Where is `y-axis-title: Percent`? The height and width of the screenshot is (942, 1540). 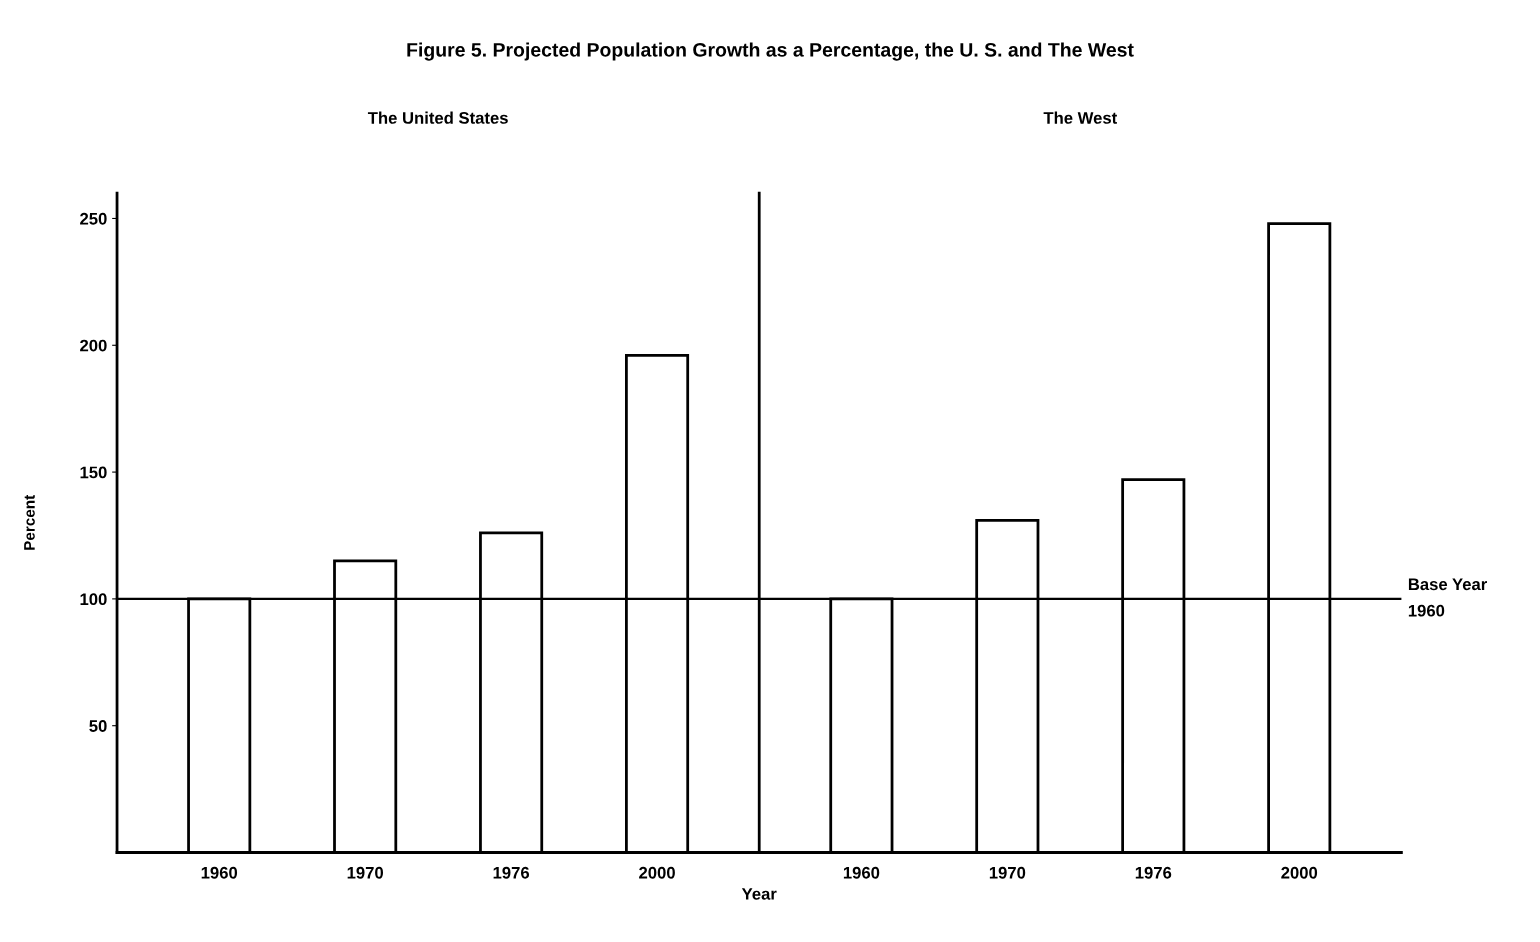
y-axis-title: Percent is located at coordinates (29, 522).